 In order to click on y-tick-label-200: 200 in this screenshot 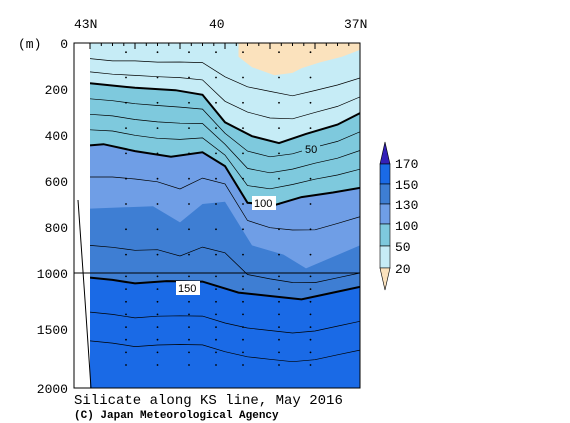, I will do `click(56, 90)`.